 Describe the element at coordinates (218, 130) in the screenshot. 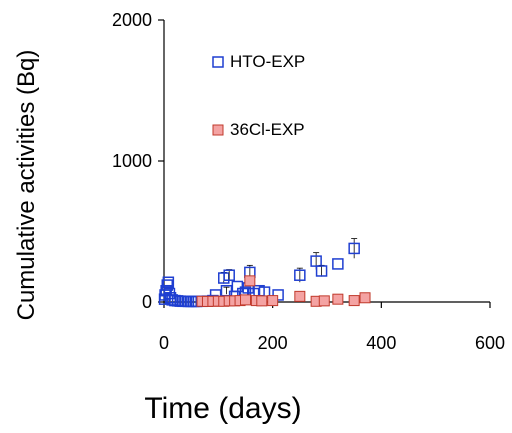

I see `legend-marker-36cl` at that location.